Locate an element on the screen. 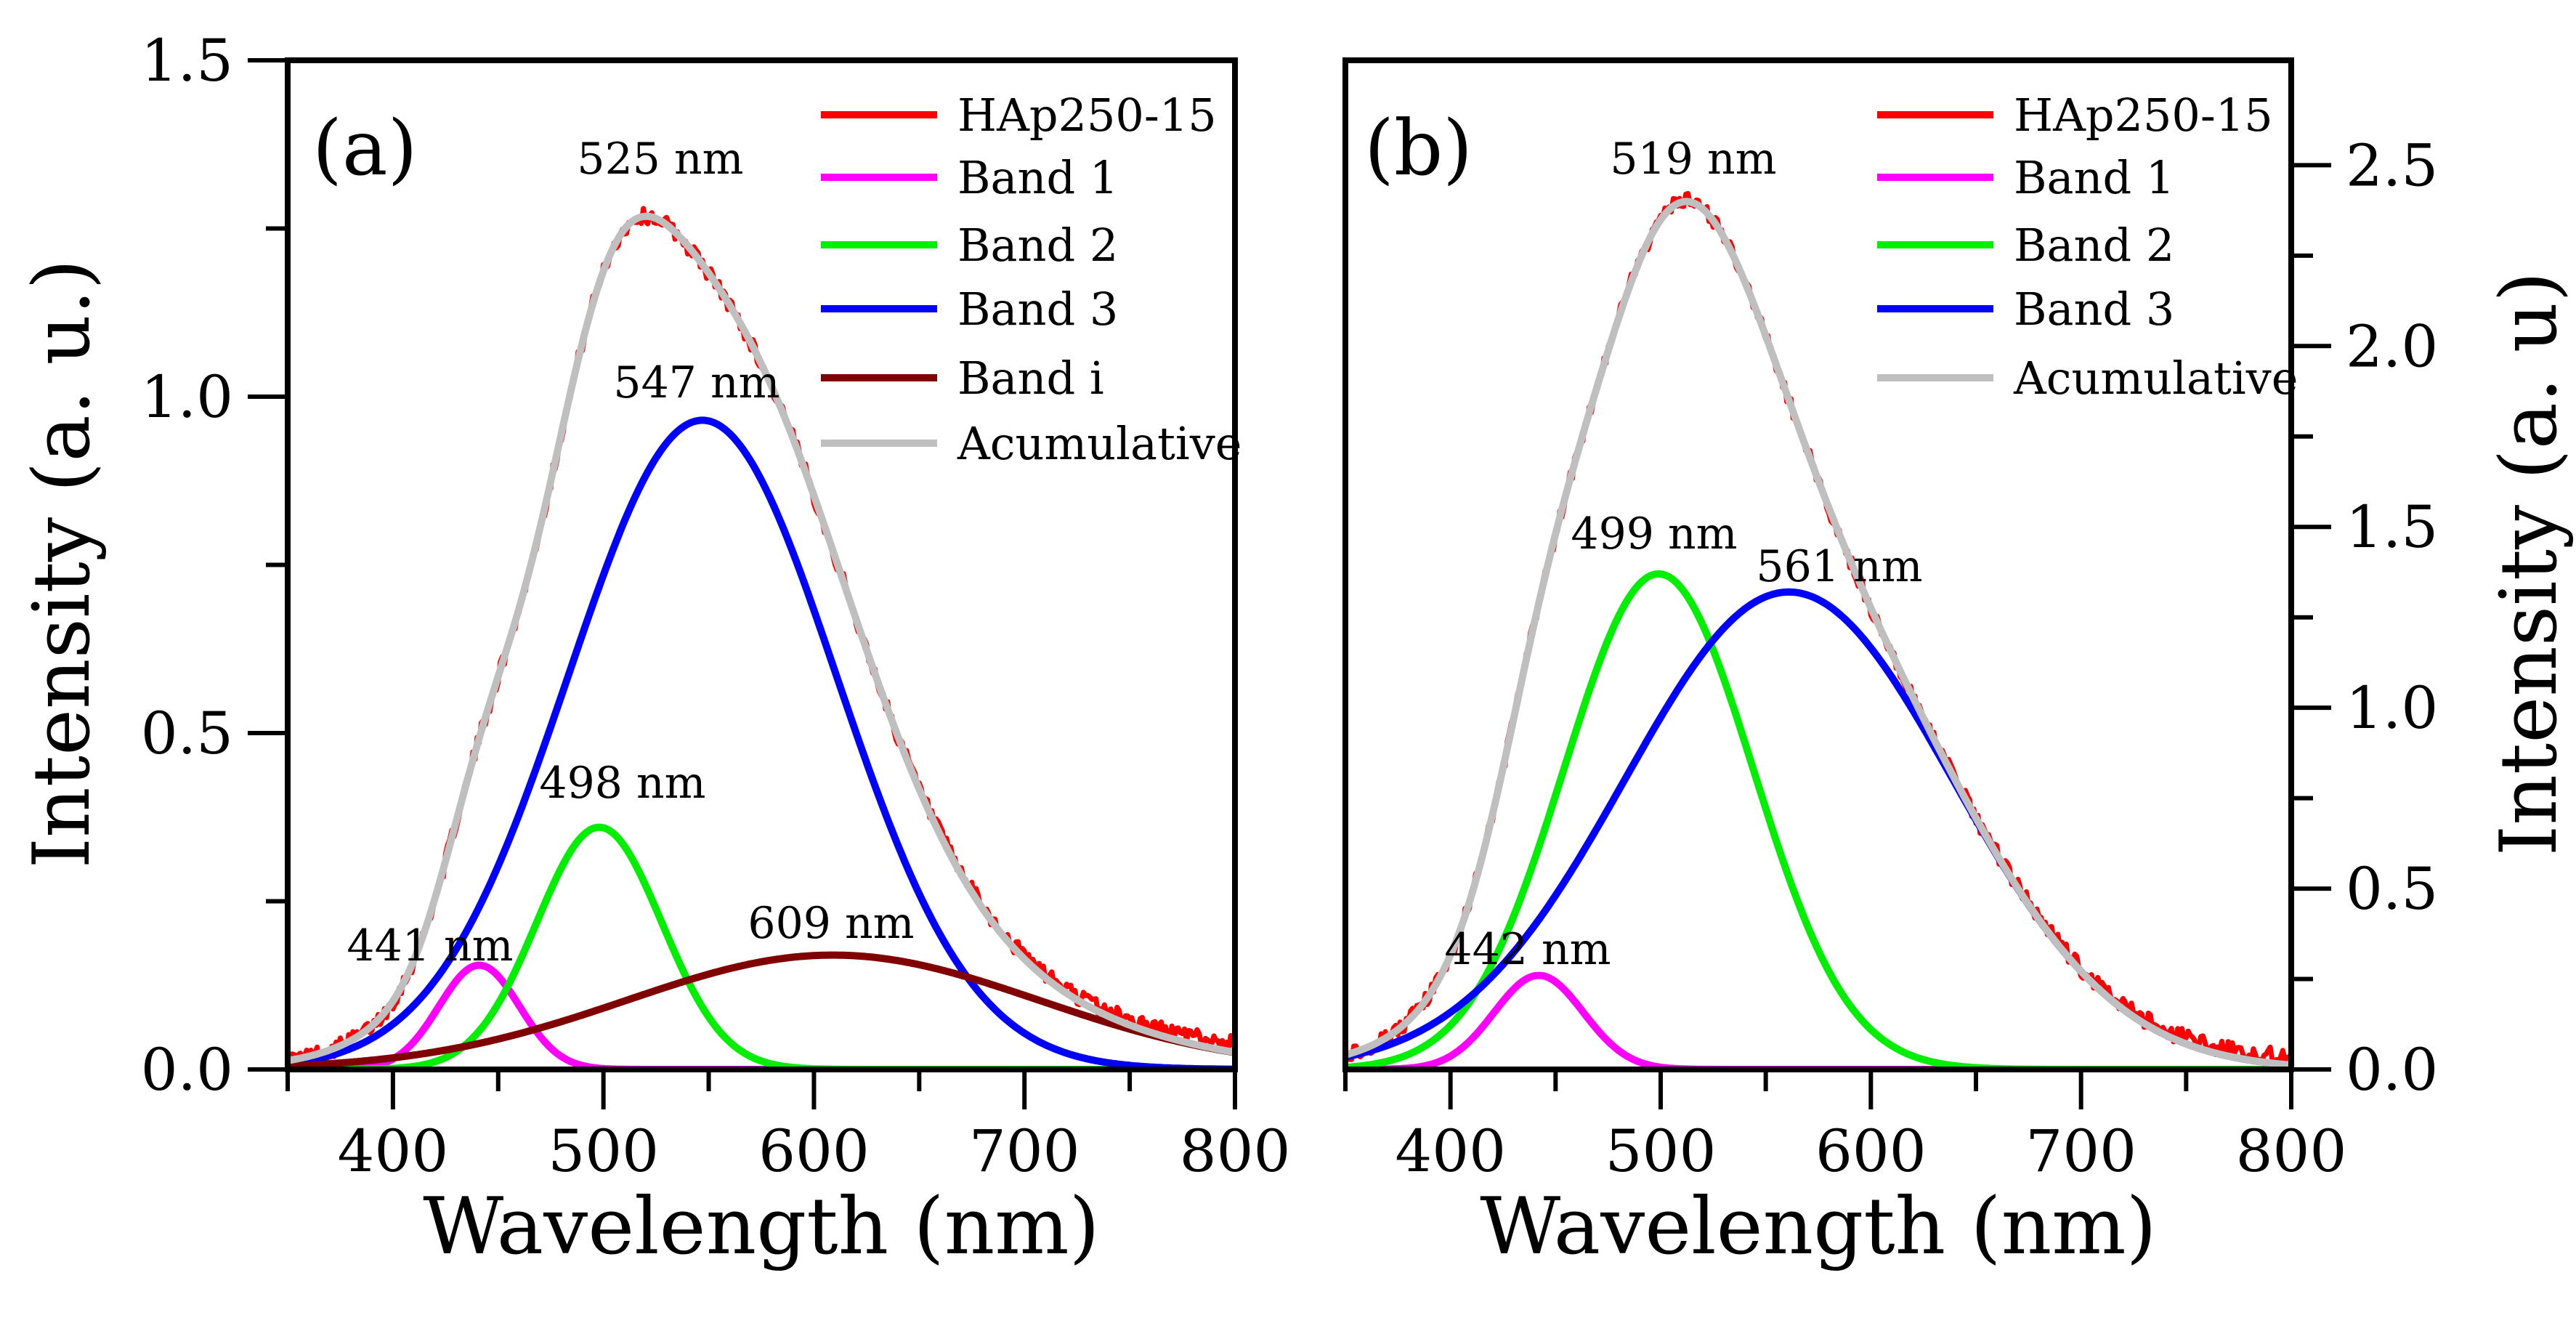 The height and width of the screenshot is (1331, 2576). peak-label: 609 nm is located at coordinates (831, 923).